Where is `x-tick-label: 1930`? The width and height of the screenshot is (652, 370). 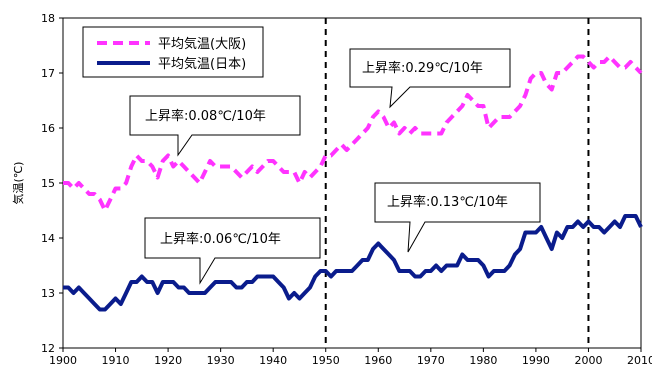
x-tick-label: 1930 is located at coordinates (221, 360).